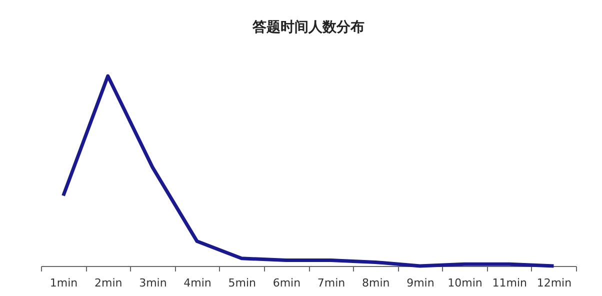 The image size is (602, 296). I want to click on x-tick-label: 11min, so click(510, 283).